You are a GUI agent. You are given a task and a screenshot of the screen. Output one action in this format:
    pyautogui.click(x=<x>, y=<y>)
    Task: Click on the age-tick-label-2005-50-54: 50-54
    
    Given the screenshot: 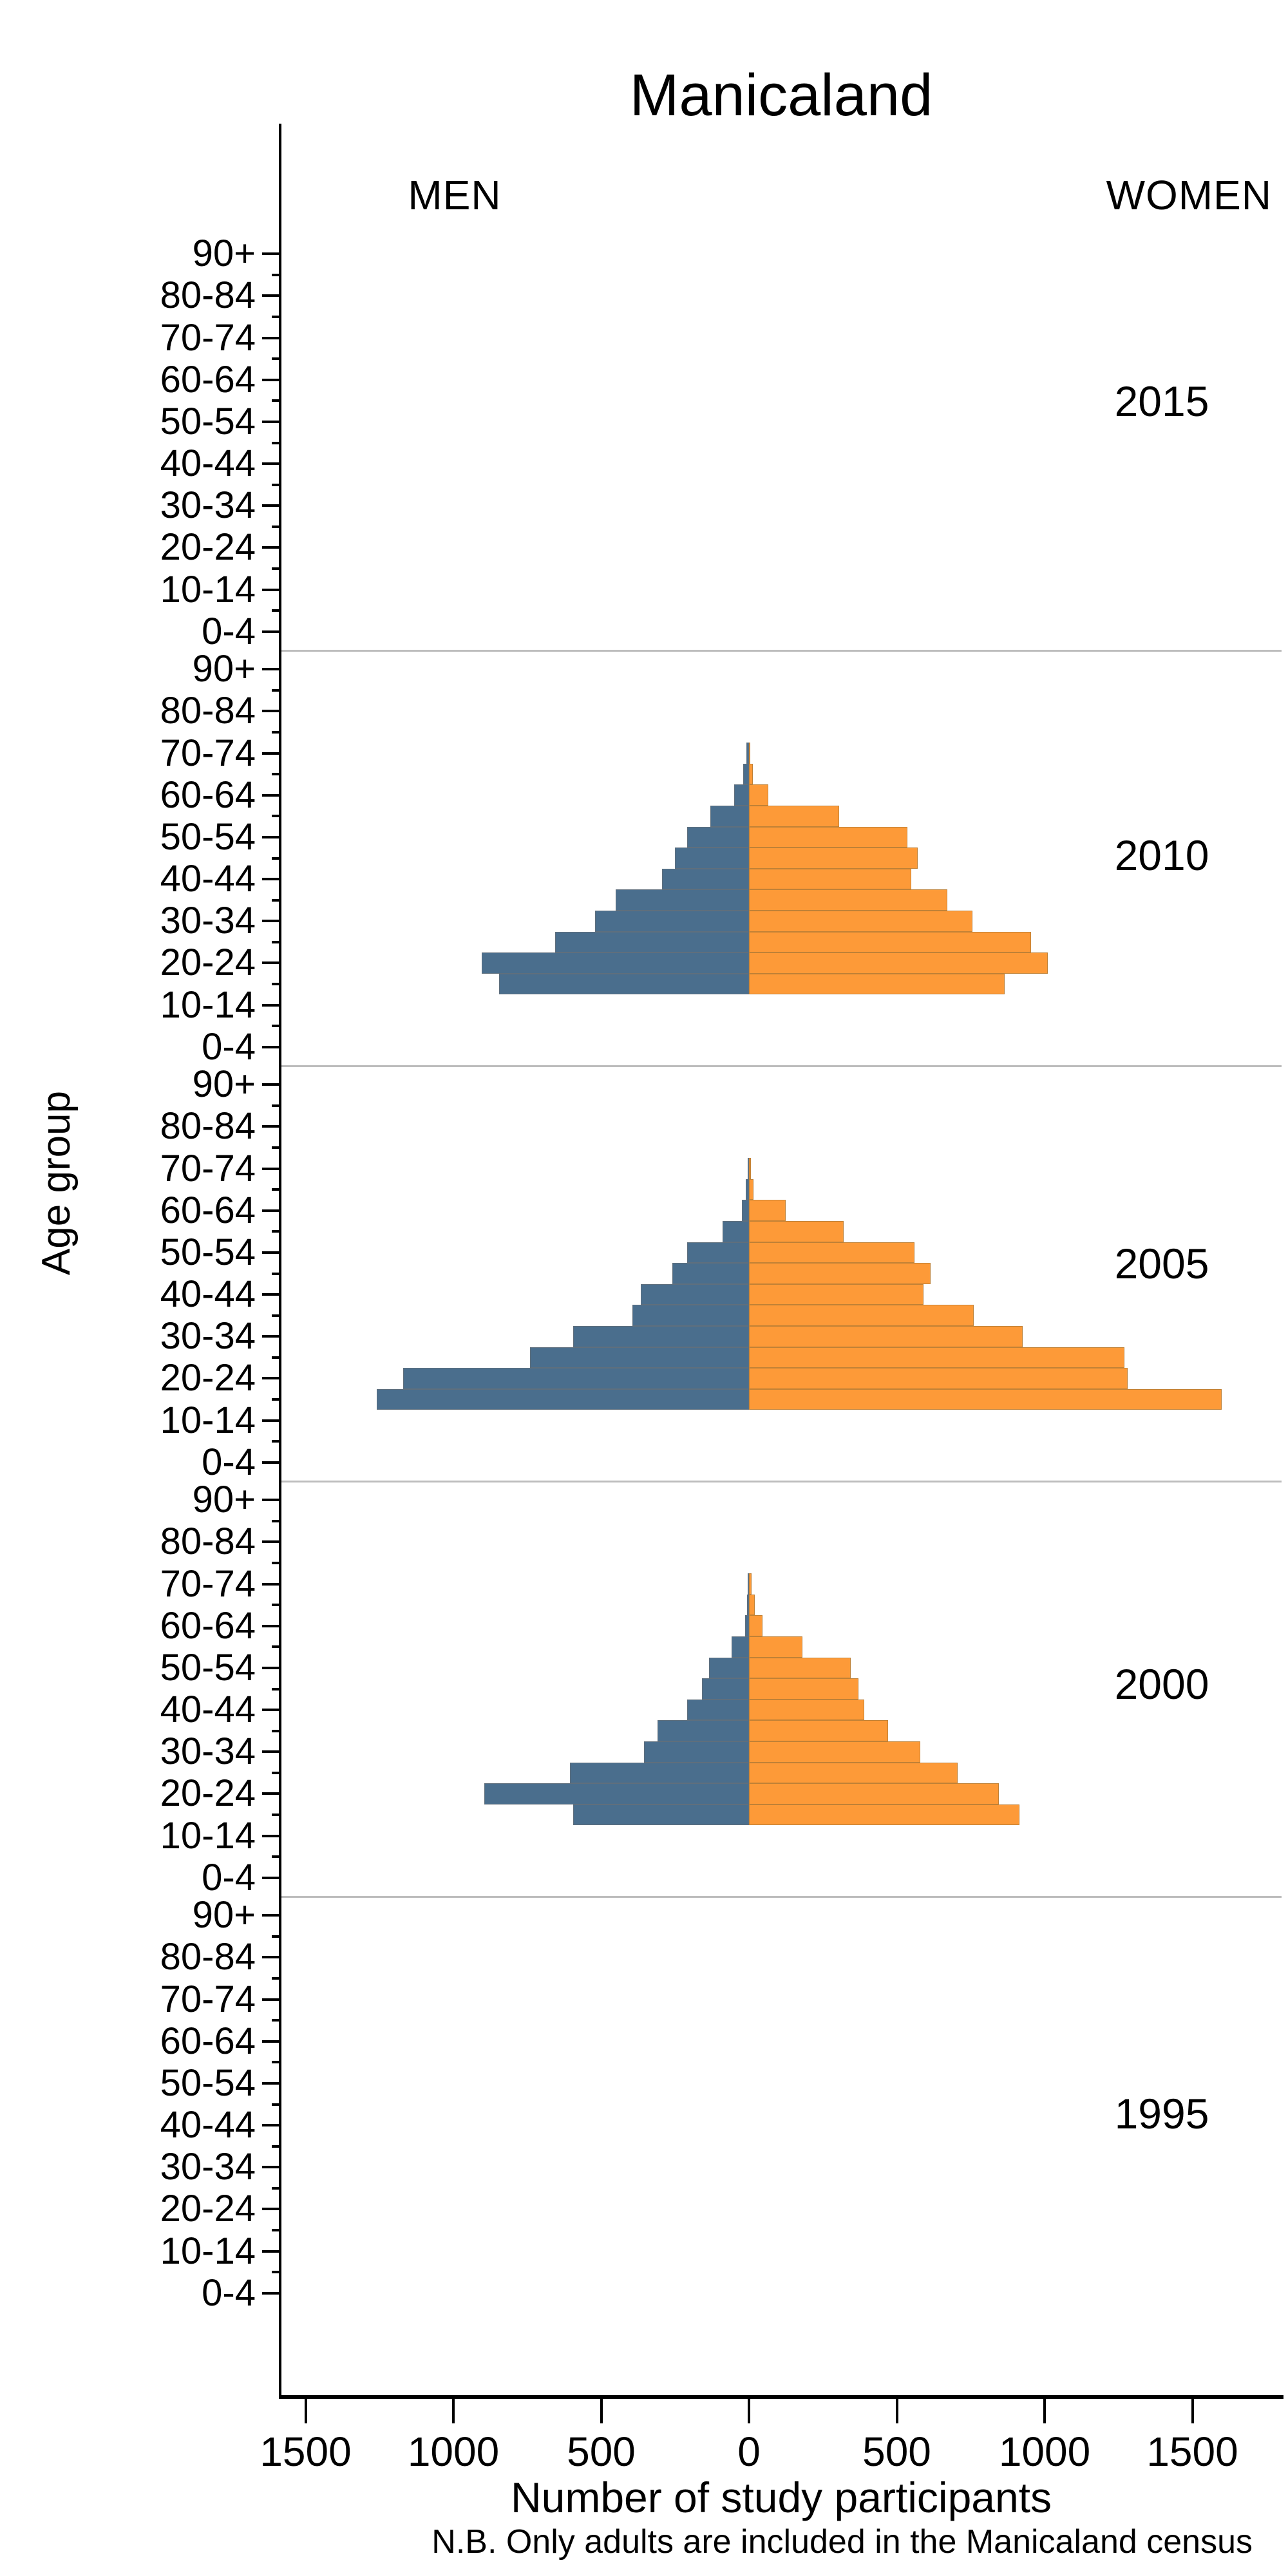 What is the action you would take?
    pyautogui.click(x=208, y=1252)
    